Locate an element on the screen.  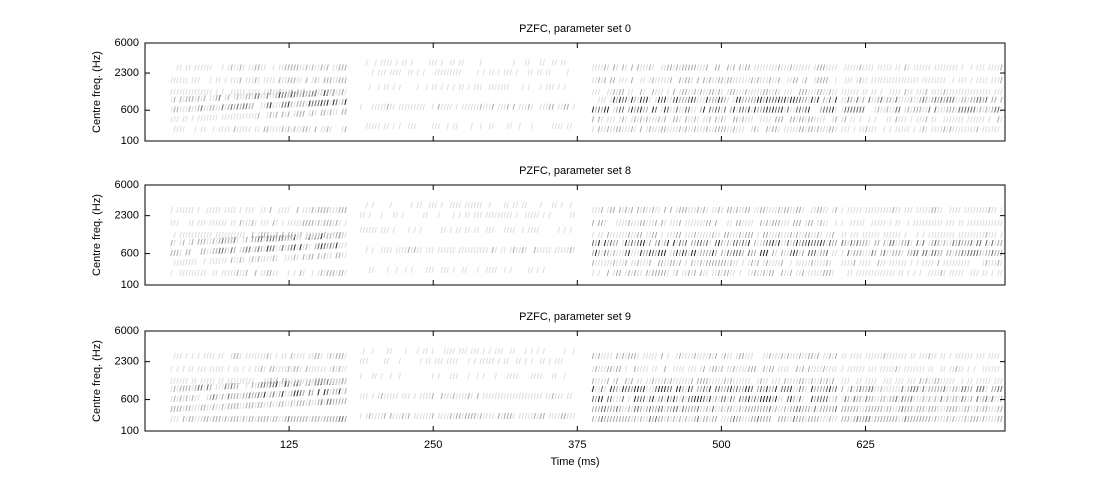
x-tick-label: 375 is located at coordinates (577, 445).